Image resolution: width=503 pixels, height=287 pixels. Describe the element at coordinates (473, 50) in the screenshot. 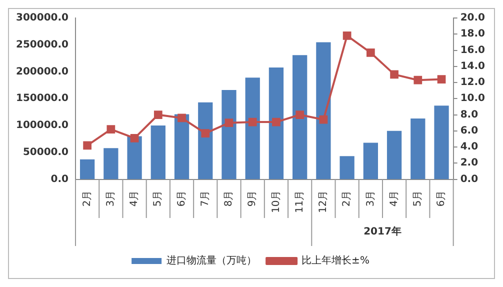

I see `y2-tick-label: 16.0` at that location.